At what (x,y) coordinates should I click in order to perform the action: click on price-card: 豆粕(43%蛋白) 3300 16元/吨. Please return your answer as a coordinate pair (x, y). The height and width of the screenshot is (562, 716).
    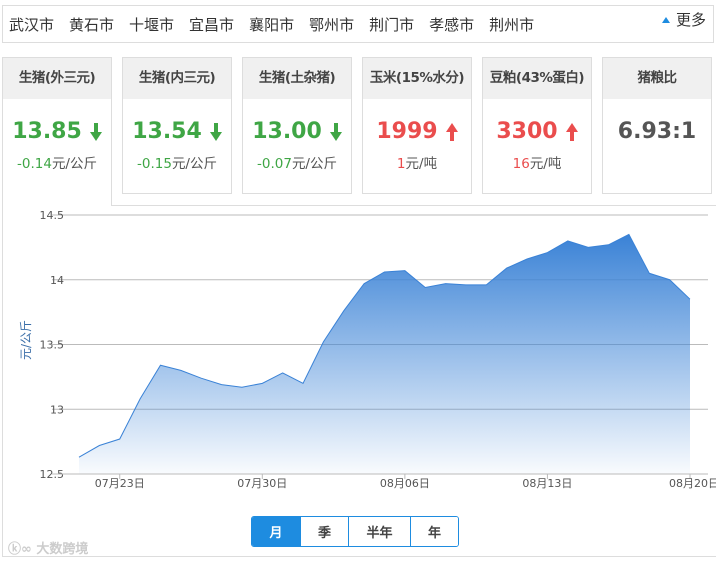
    Looking at the image, I should click on (537, 125).